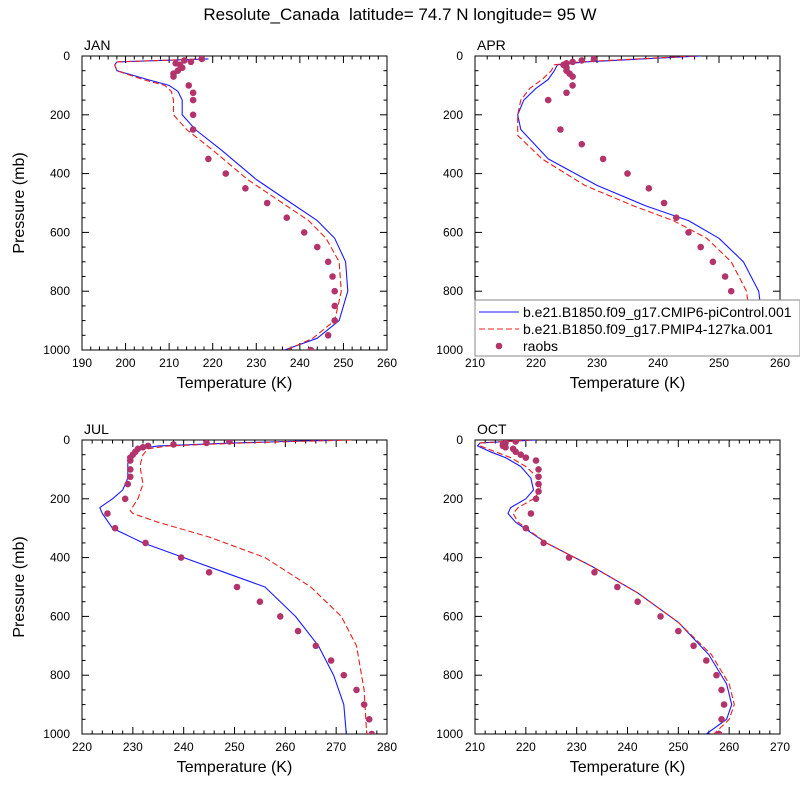 The height and width of the screenshot is (800, 800). I want to click on legend-label: b.e21.B1850.f09_g17.CMIP6-piControl.001, so click(657, 312).